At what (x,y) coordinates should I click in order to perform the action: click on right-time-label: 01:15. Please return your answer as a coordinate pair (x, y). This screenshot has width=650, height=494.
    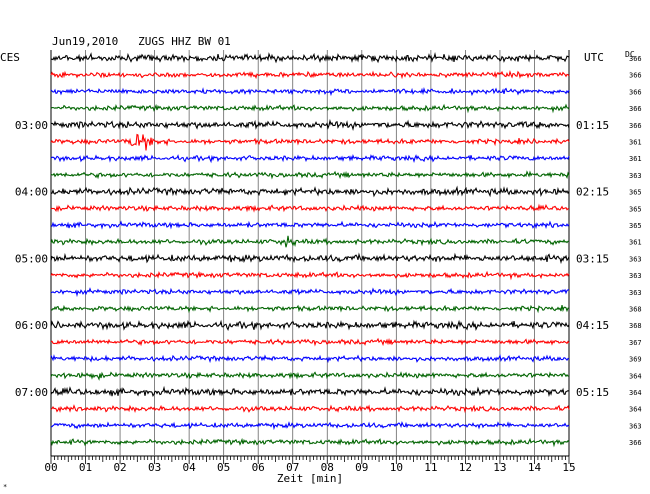
    Looking at the image, I should click on (592, 125).